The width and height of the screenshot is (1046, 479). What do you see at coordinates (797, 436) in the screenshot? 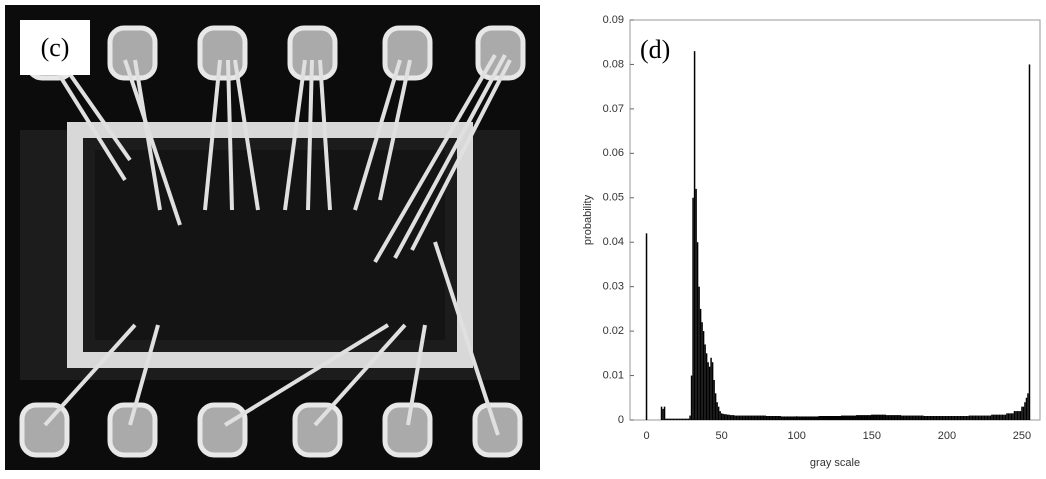
I see `x-tick-label: 100` at bounding box center [797, 436].